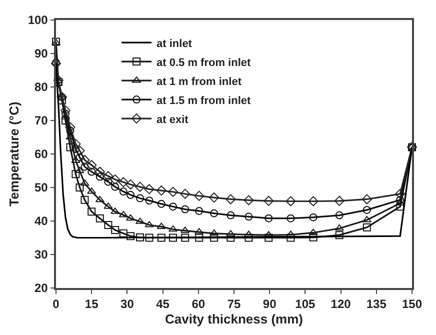 Image resolution: width=436 pixels, height=335 pixels. What do you see at coordinates (127, 304) in the screenshot?
I see `x-tick-label: 30` at bounding box center [127, 304].